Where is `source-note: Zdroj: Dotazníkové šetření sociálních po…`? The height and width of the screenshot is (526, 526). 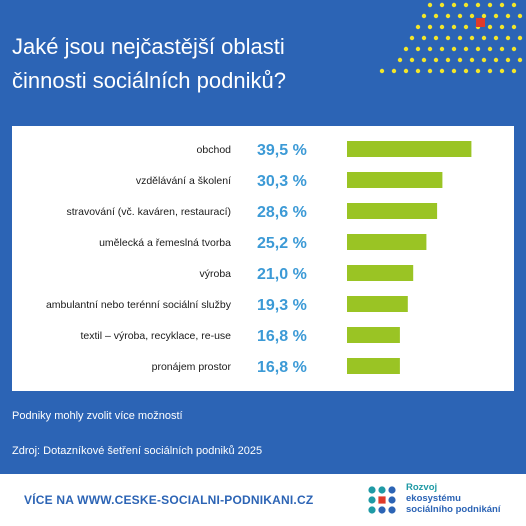 source-note: Zdroj: Dotazníkové šetření sociálních po… is located at coordinates (137, 451).